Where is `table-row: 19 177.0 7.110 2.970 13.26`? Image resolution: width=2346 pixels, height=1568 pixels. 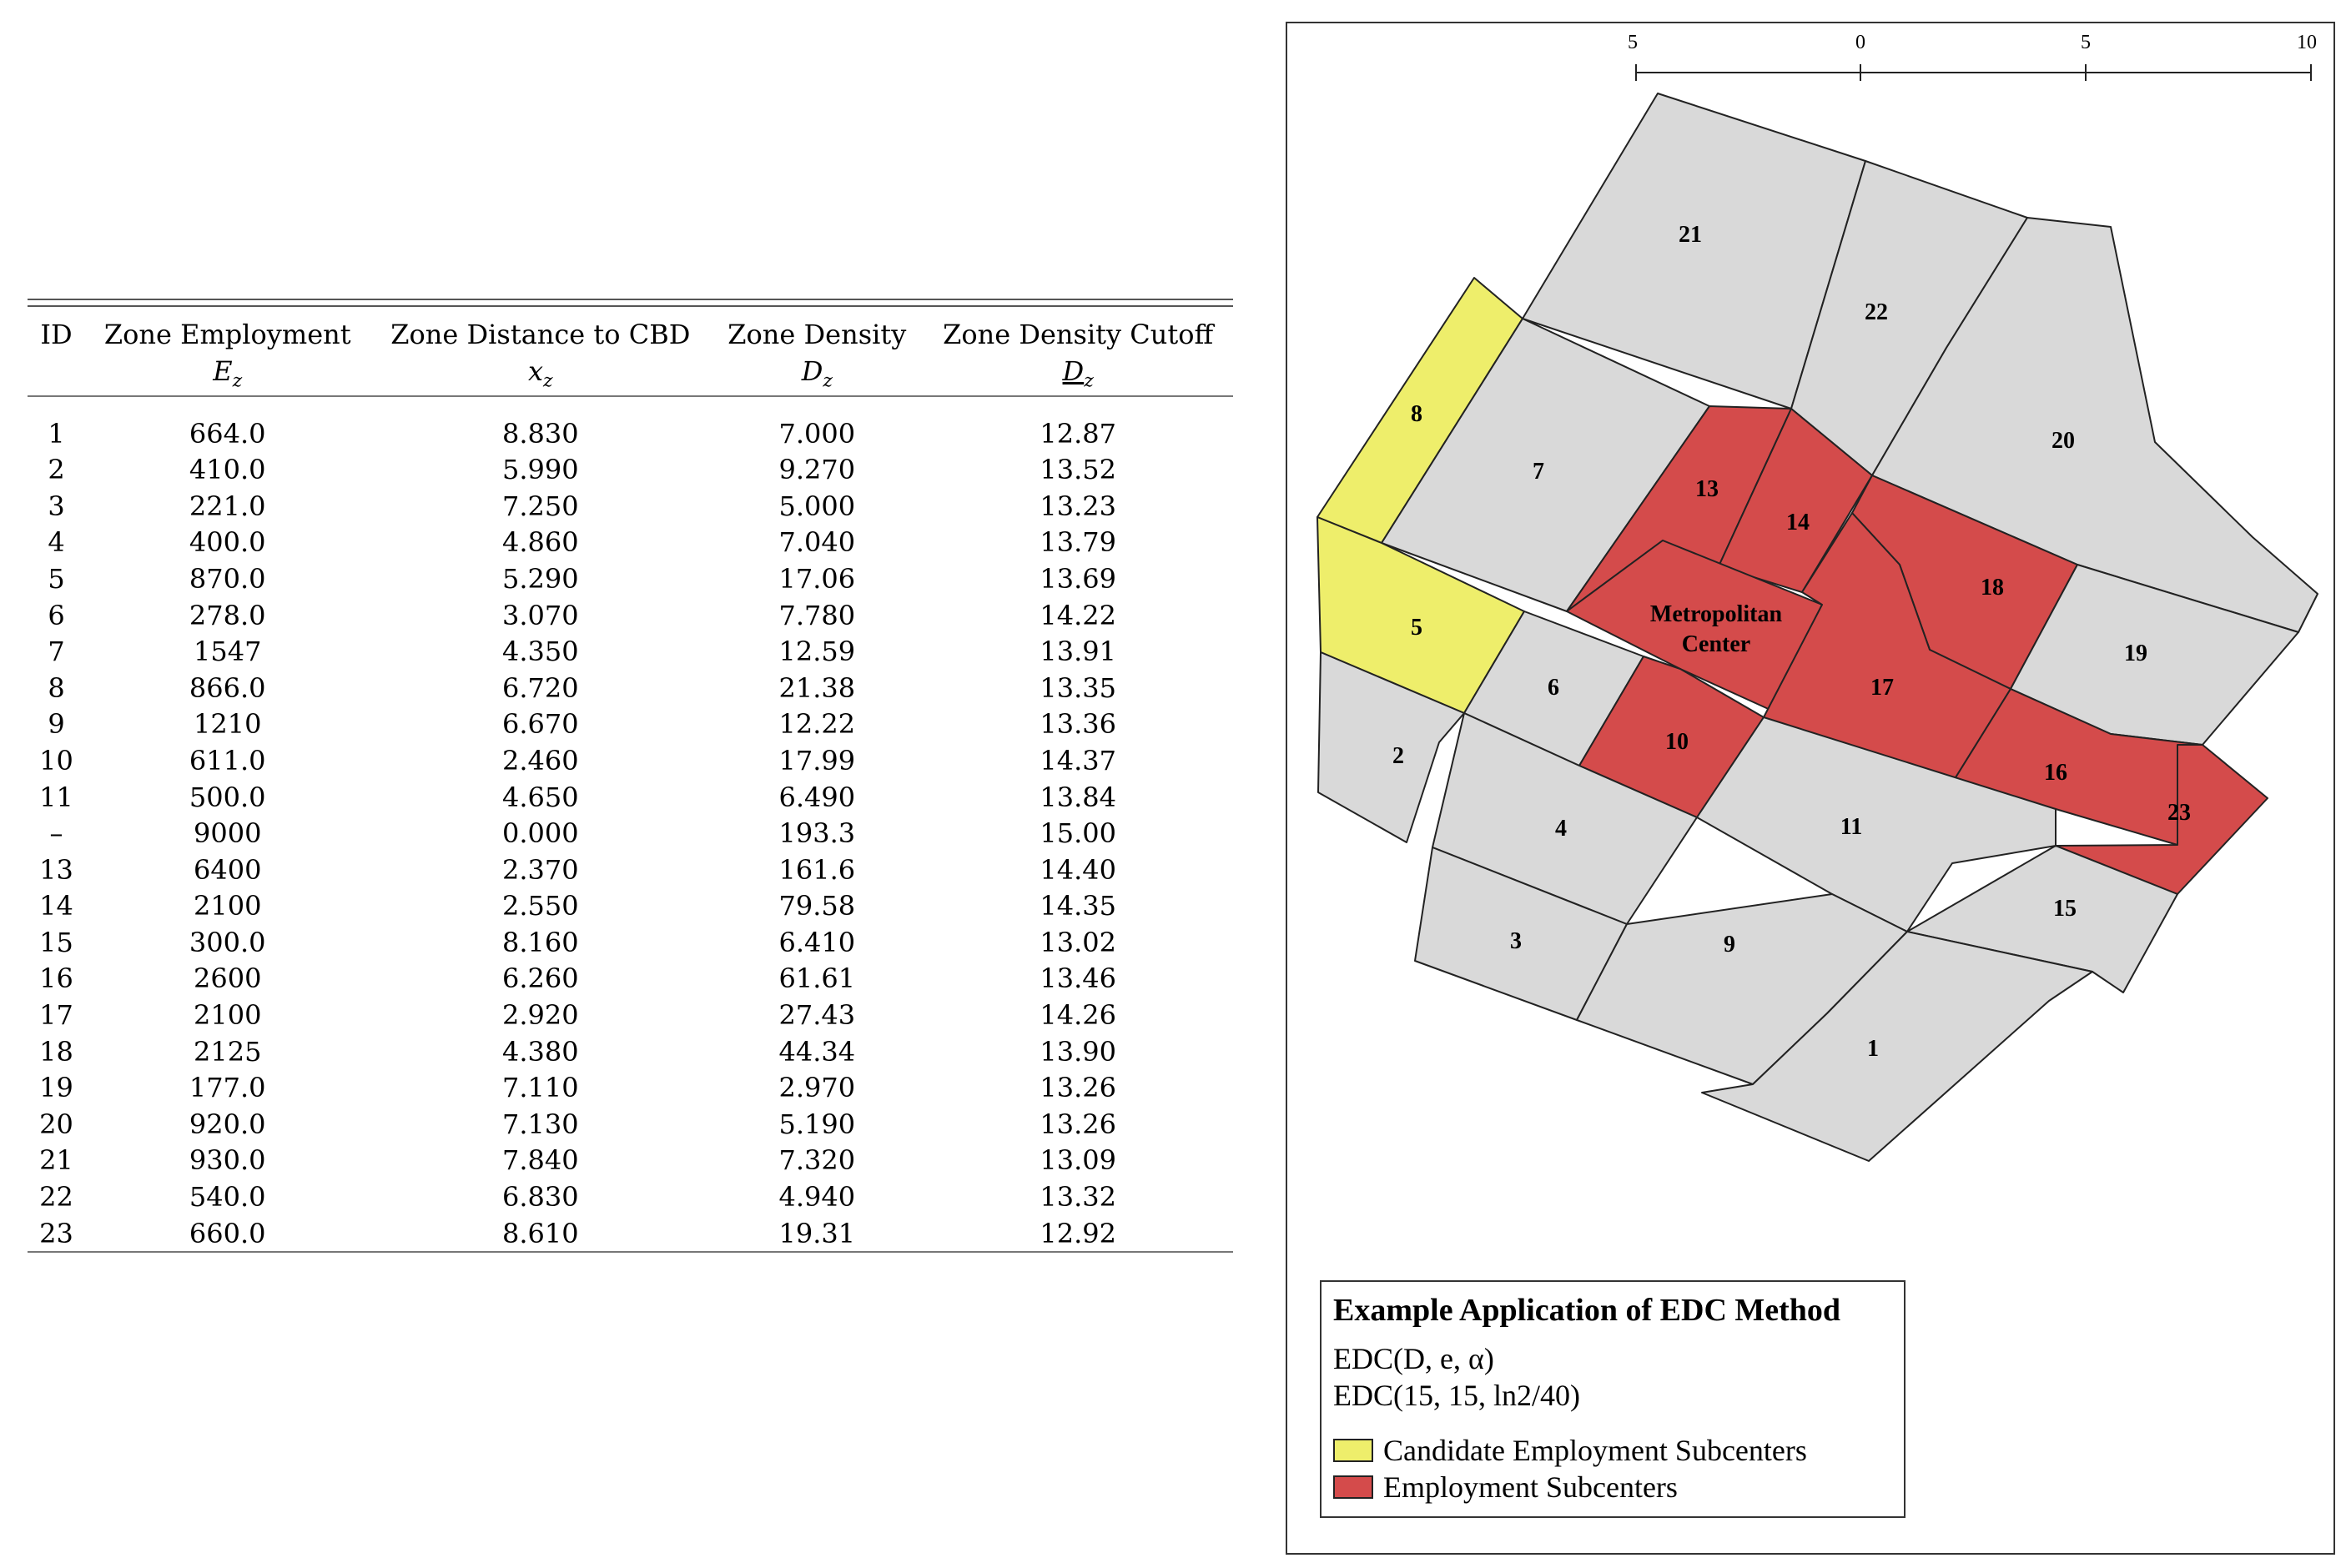
table-row: 19 177.0 7.110 2.970 13.26 is located at coordinates (630, 1088).